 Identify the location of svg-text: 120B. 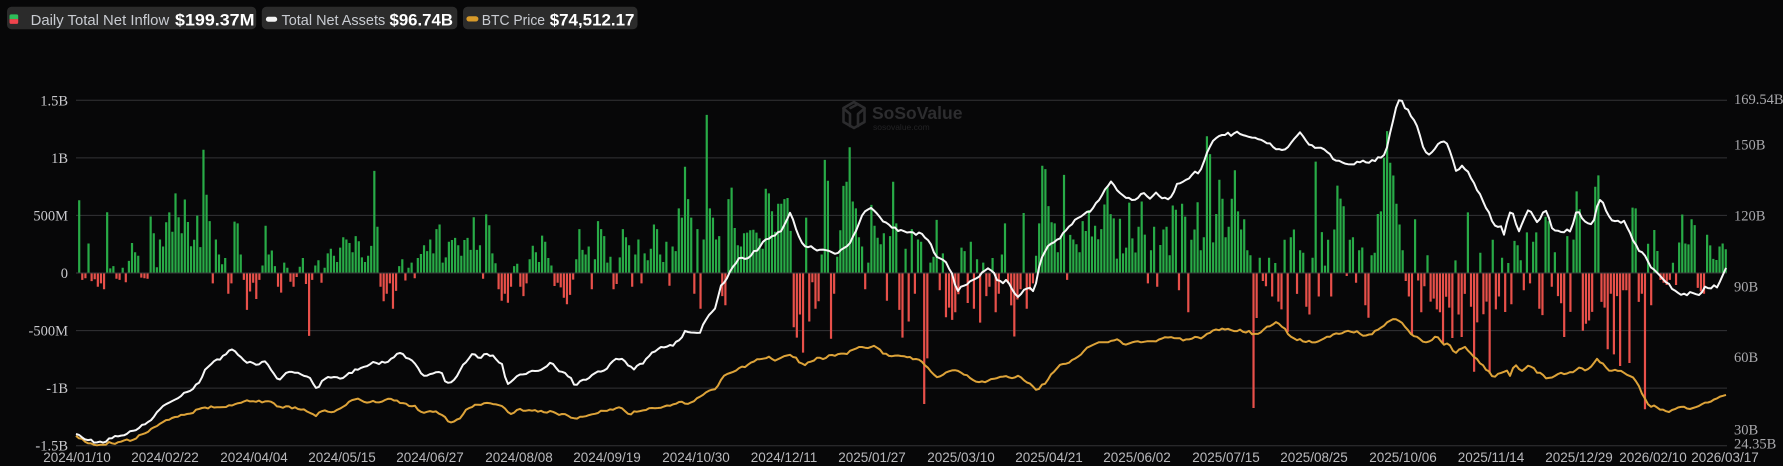
(1749, 216).